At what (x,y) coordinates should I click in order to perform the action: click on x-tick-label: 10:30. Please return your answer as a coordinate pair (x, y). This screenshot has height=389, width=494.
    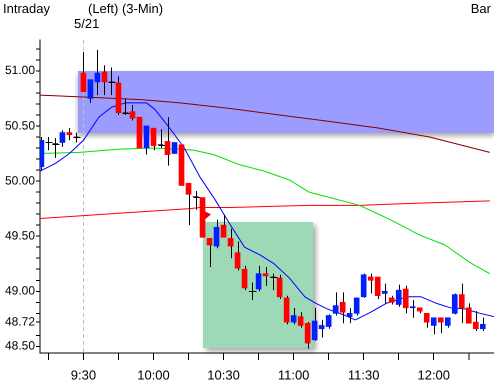
    Looking at the image, I should click on (223, 374).